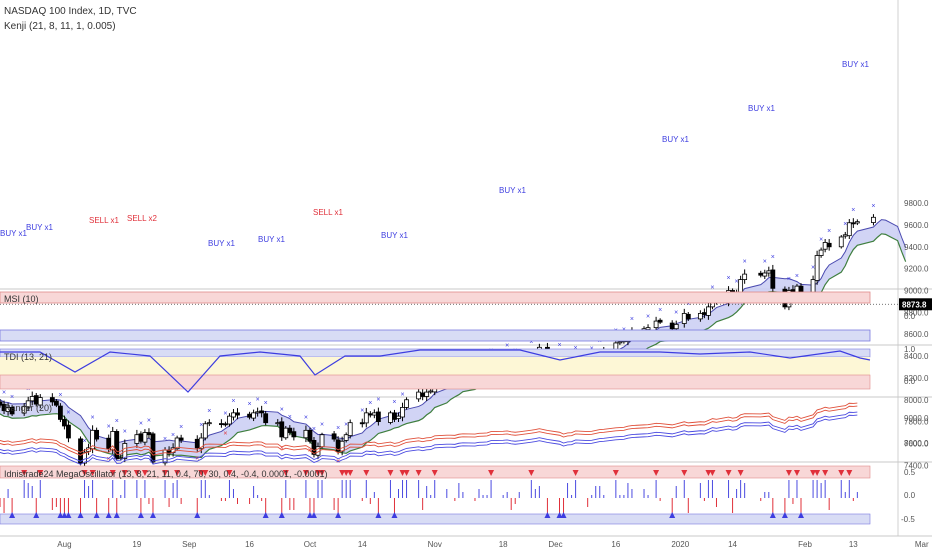 This screenshot has height=555, width=932. What do you see at coordinates (916, 443) in the screenshot?
I see `ranger-axis-label: 8000.0` at bounding box center [916, 443].